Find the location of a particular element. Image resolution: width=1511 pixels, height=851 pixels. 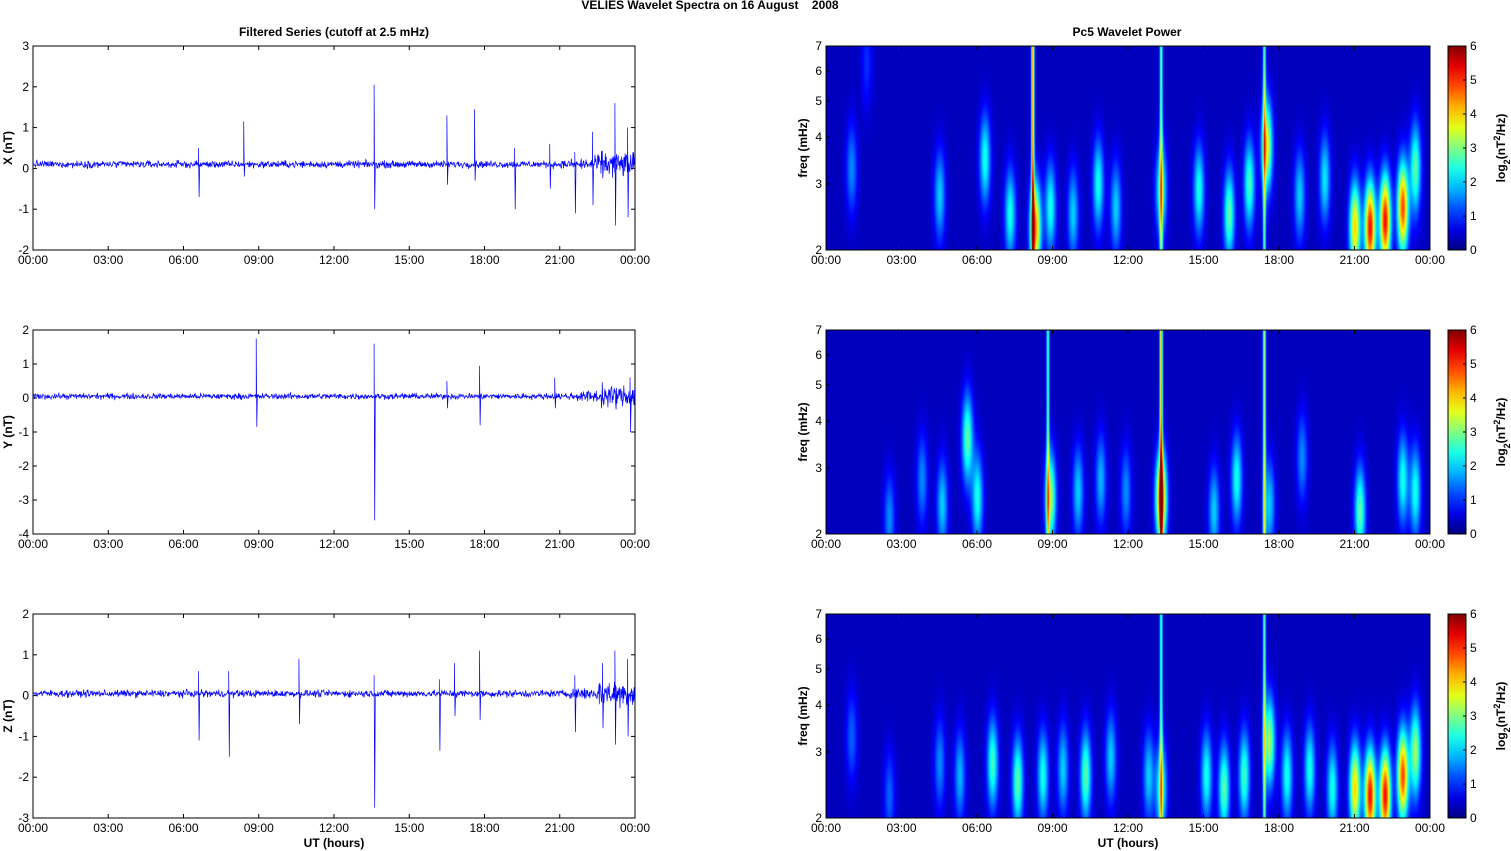

y-axis-label: Z (nT) is located at coordinates (8, 715).